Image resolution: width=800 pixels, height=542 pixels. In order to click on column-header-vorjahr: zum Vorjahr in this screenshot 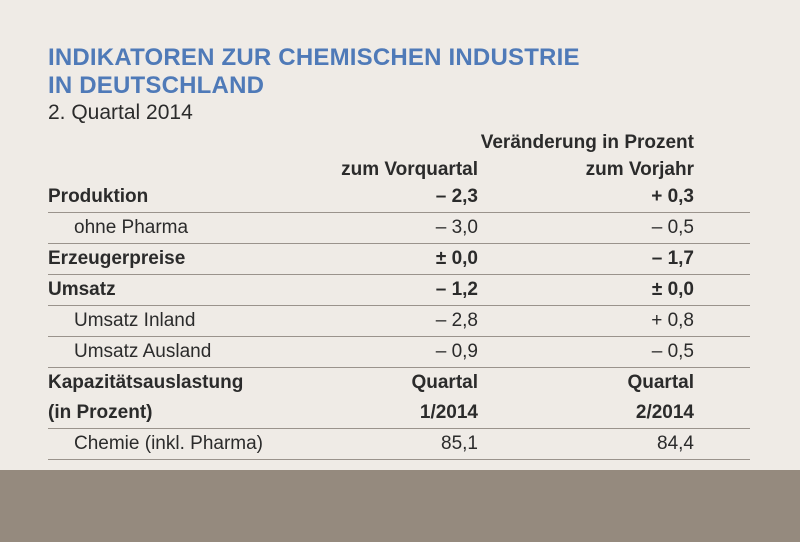, I will do `click(639, 169)`.